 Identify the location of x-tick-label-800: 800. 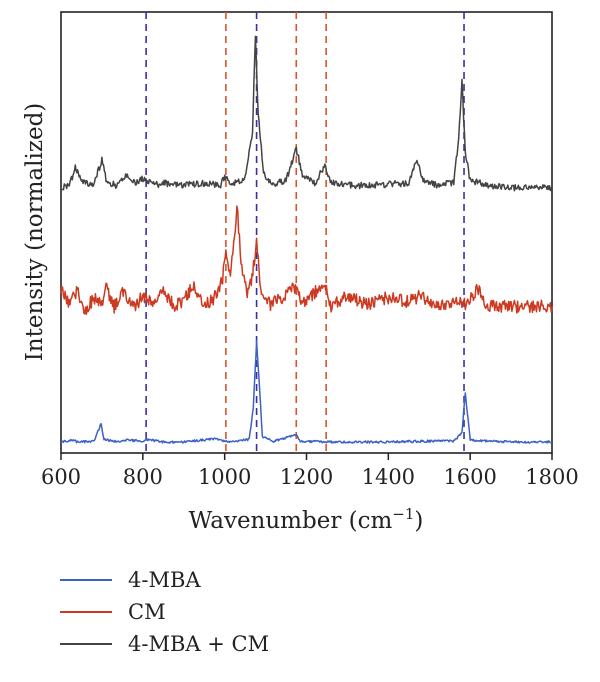
(143, 477).